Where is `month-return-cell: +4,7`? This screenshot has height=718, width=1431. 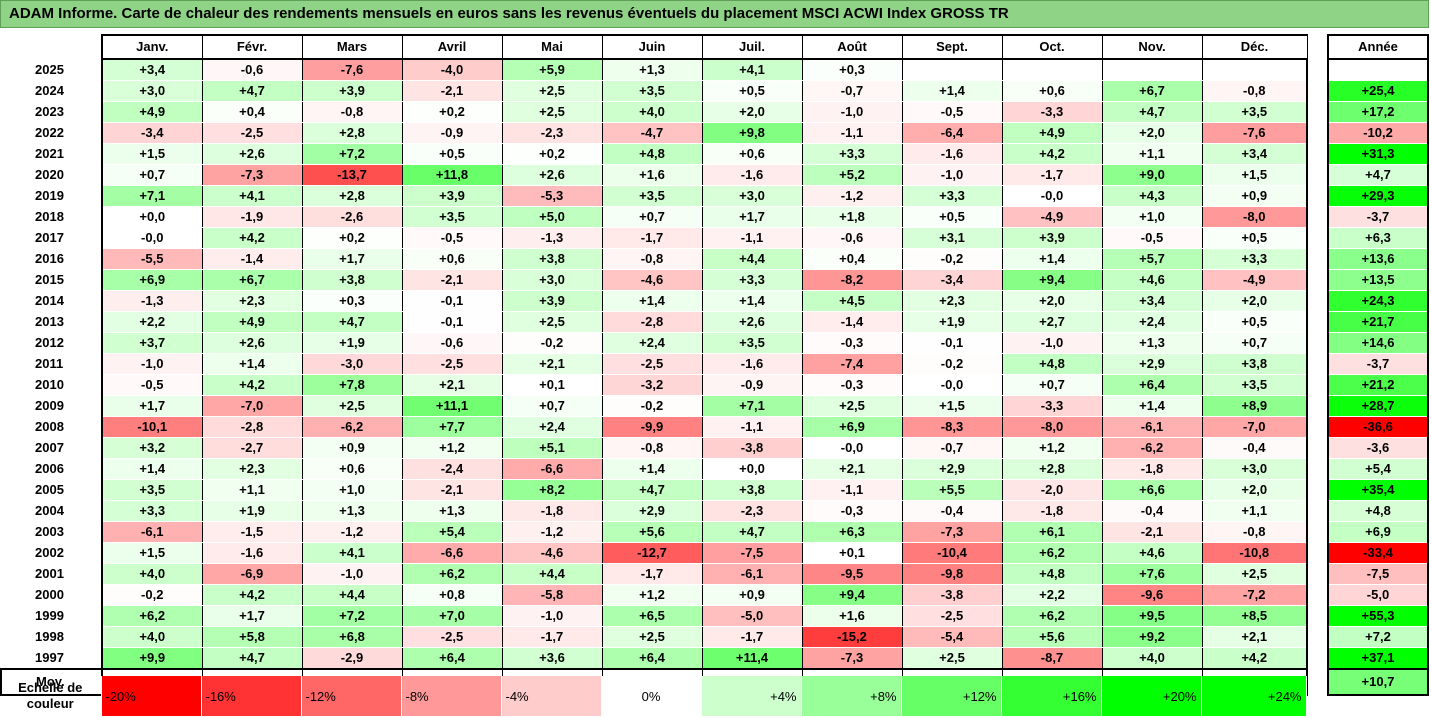
month-return-cell: +4,7 is located at coordinates (652, 490).